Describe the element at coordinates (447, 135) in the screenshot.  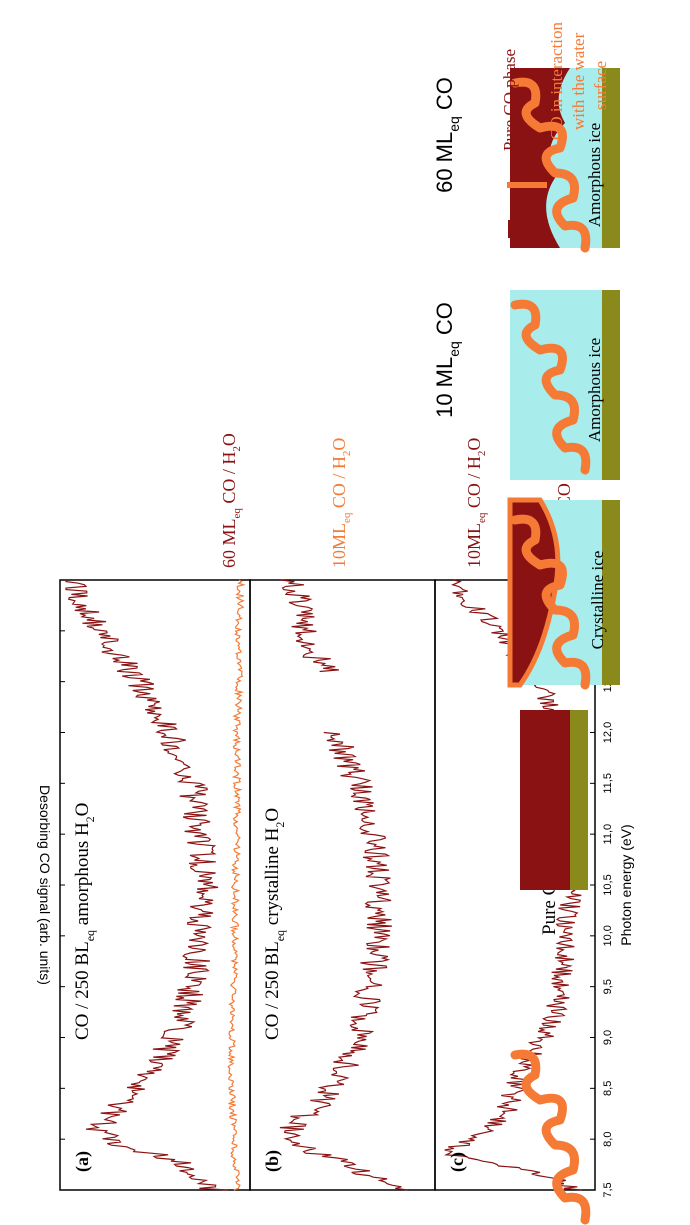
I see `column-title-60: 60 MLeq CO` at that location.